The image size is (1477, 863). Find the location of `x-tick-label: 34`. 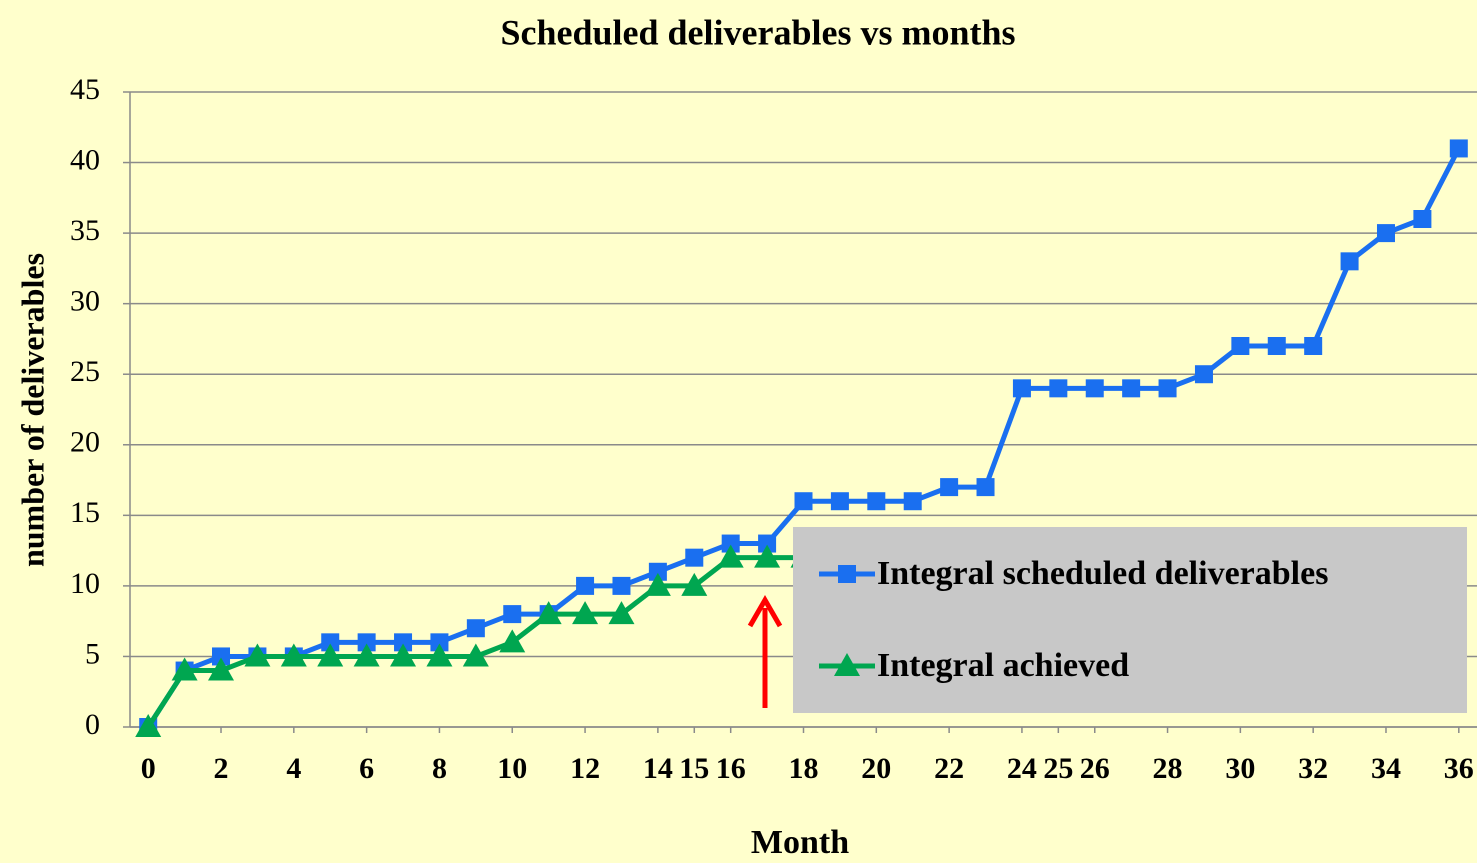

x-tick-label: 34 is located at coordinates (1386, 768).